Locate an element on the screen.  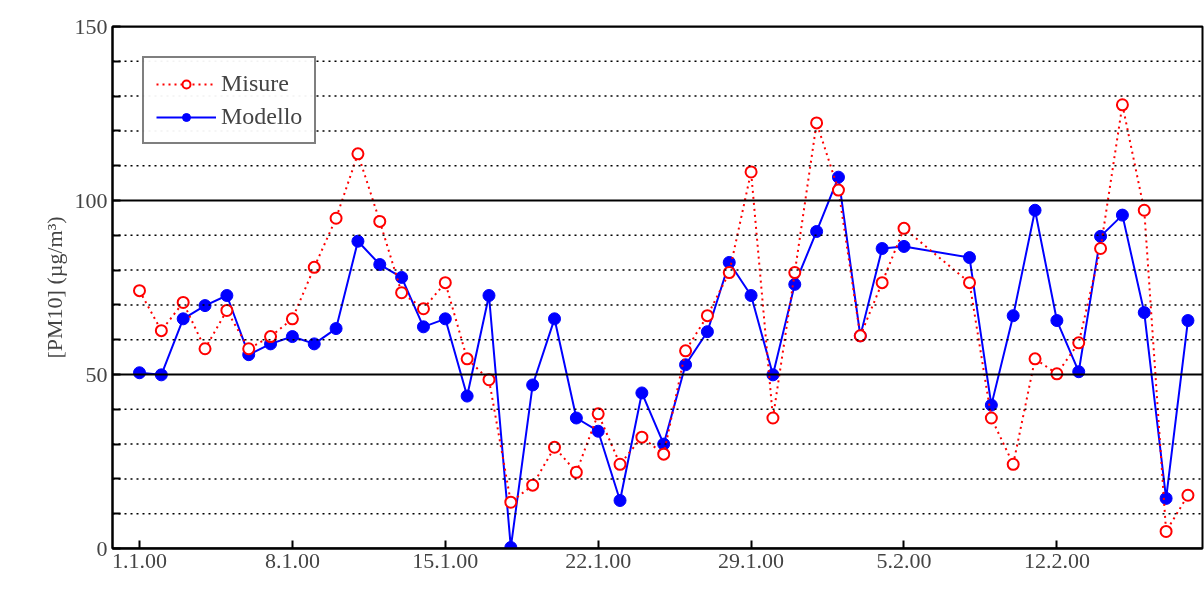
x-tick-label: 15.1.00 is located at coordinates (445, 560).